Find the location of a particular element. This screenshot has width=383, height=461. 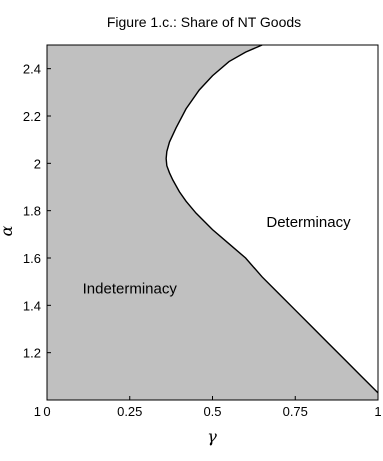

y-axis-label: α is located at coordinates (8, 230).